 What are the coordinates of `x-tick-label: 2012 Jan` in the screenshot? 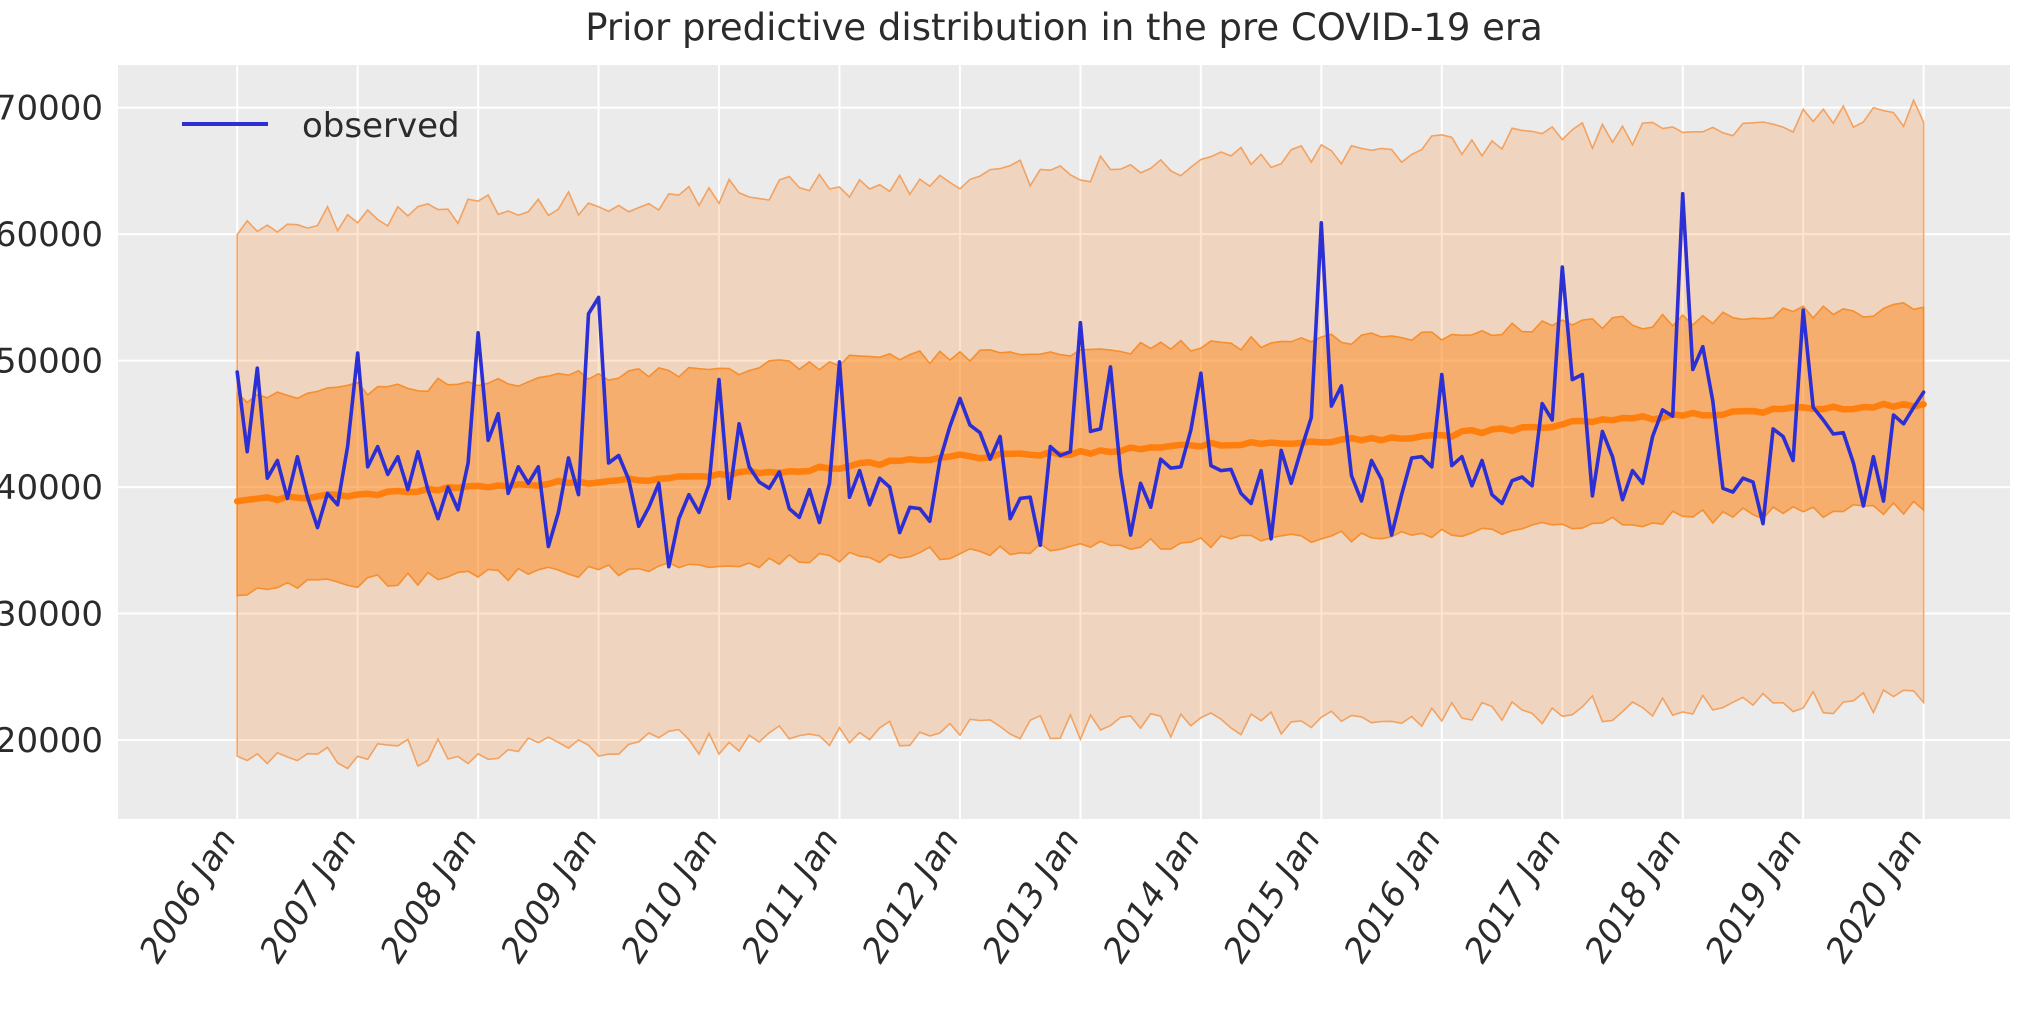 It's located at (910, 896).